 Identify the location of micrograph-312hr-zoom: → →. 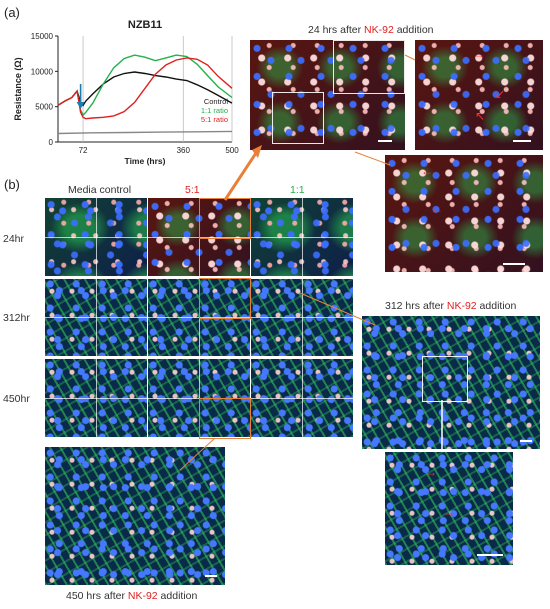
(449, 508).